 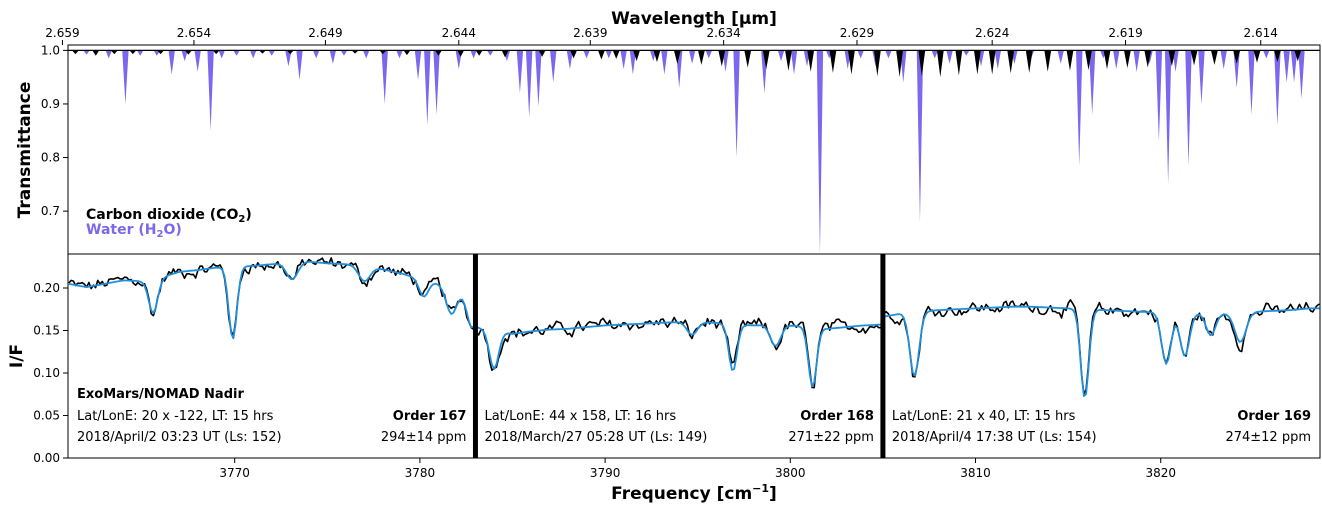 I want to click on wavelength-tick-label: 2.659, so click(x=62, y=33).